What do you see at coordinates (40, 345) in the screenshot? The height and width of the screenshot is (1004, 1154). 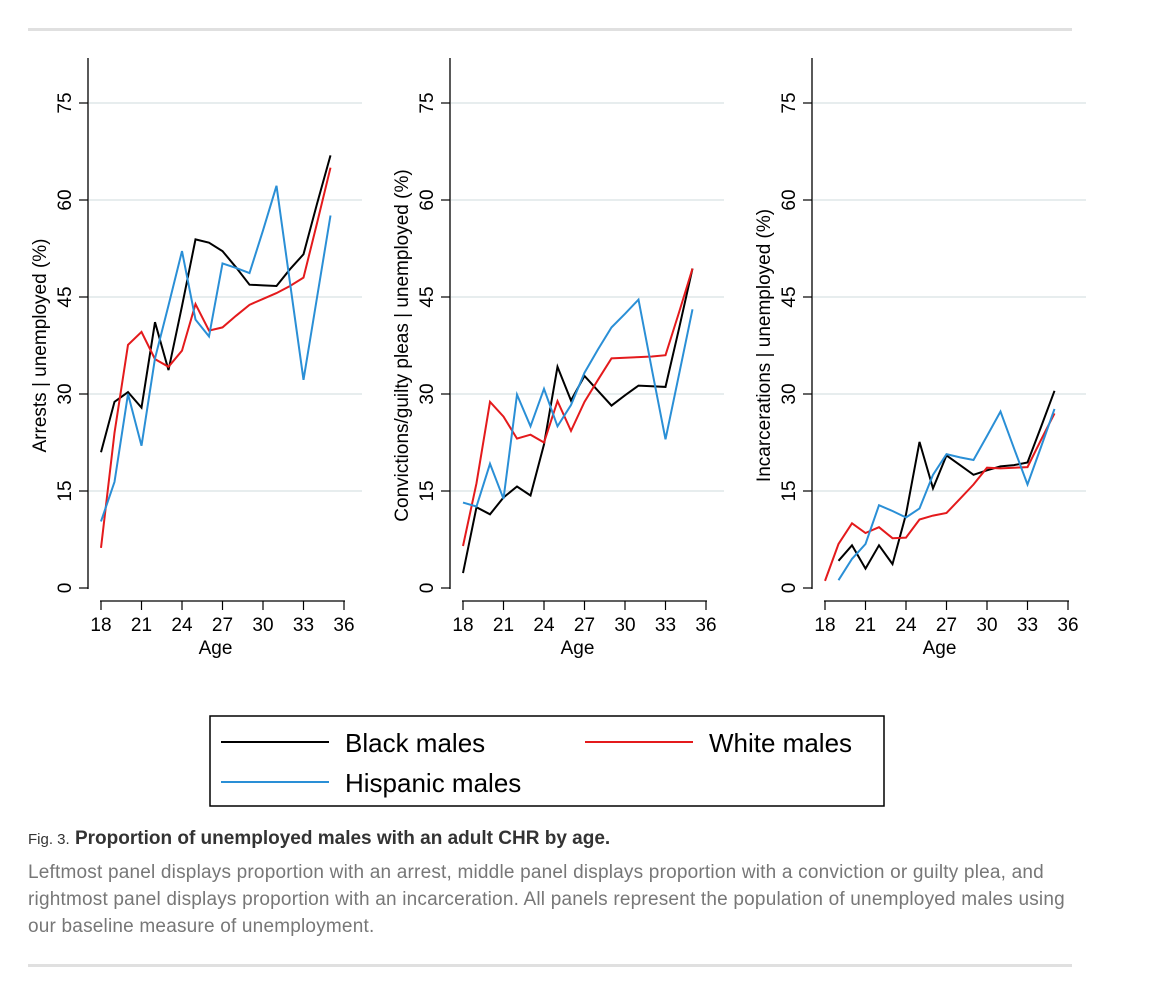 I see `y-axis-title: Arrests | unemployed (%)` at bounding box center [40, 345].